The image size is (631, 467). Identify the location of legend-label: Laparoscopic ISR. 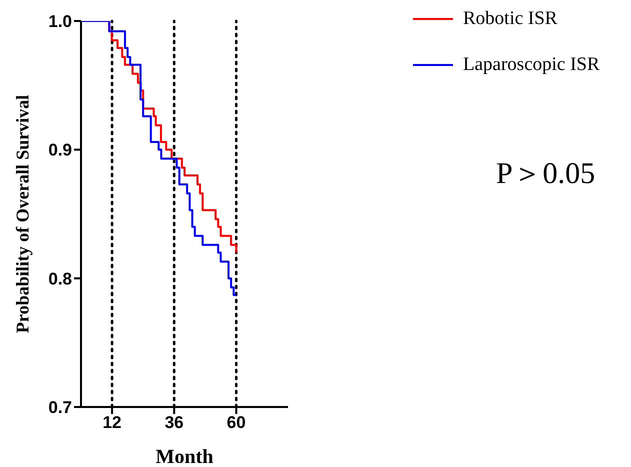
(531, 65).